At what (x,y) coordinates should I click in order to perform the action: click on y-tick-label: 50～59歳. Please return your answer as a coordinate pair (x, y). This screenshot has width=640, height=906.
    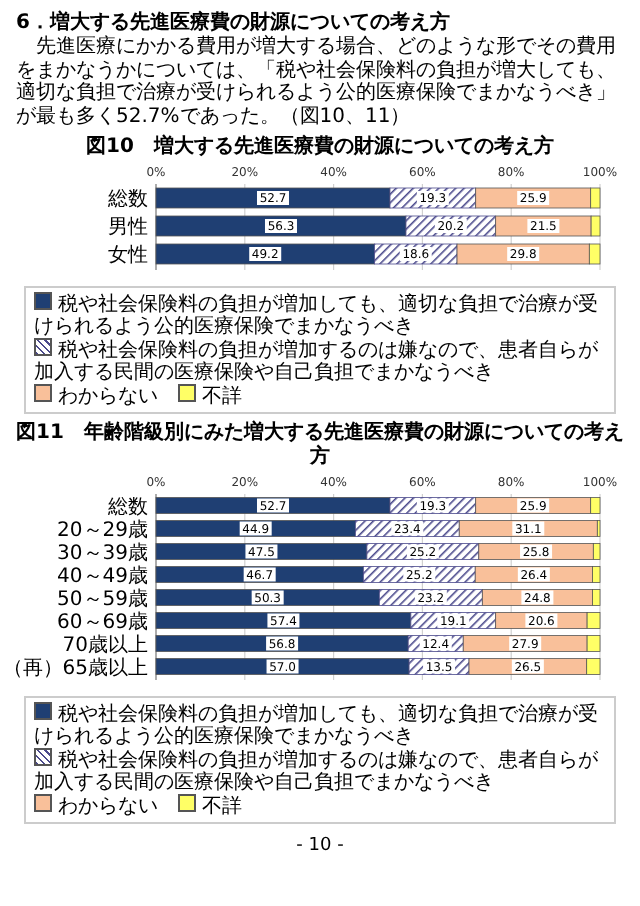
    Looking at the image, I should click on (102, 598).